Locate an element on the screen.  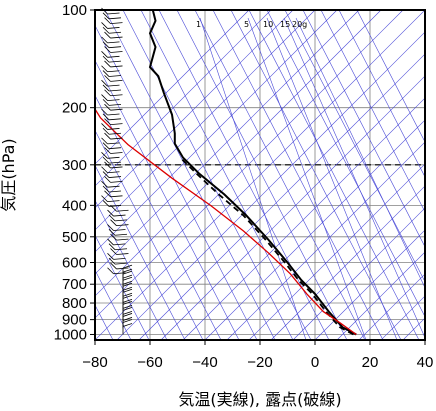
y-tick-label: 400 is located at coordinates (74, 205).